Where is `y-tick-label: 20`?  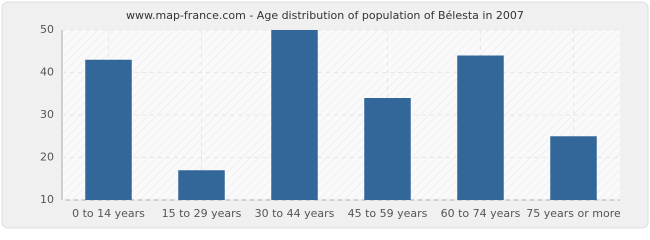
y-tick-label: 20 is located at coordinates (47, 157).